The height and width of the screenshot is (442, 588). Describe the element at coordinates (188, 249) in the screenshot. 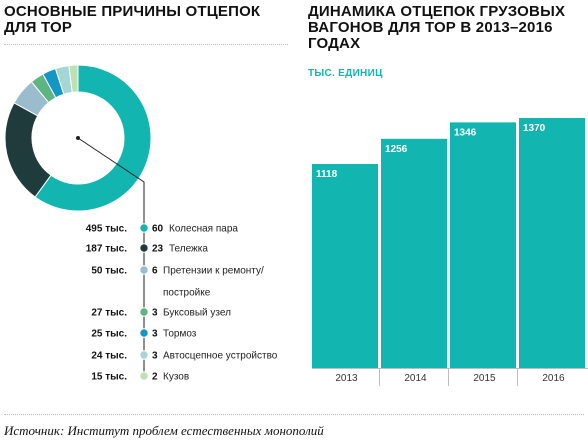

I see `legend-label-2: Тележка` at that location.